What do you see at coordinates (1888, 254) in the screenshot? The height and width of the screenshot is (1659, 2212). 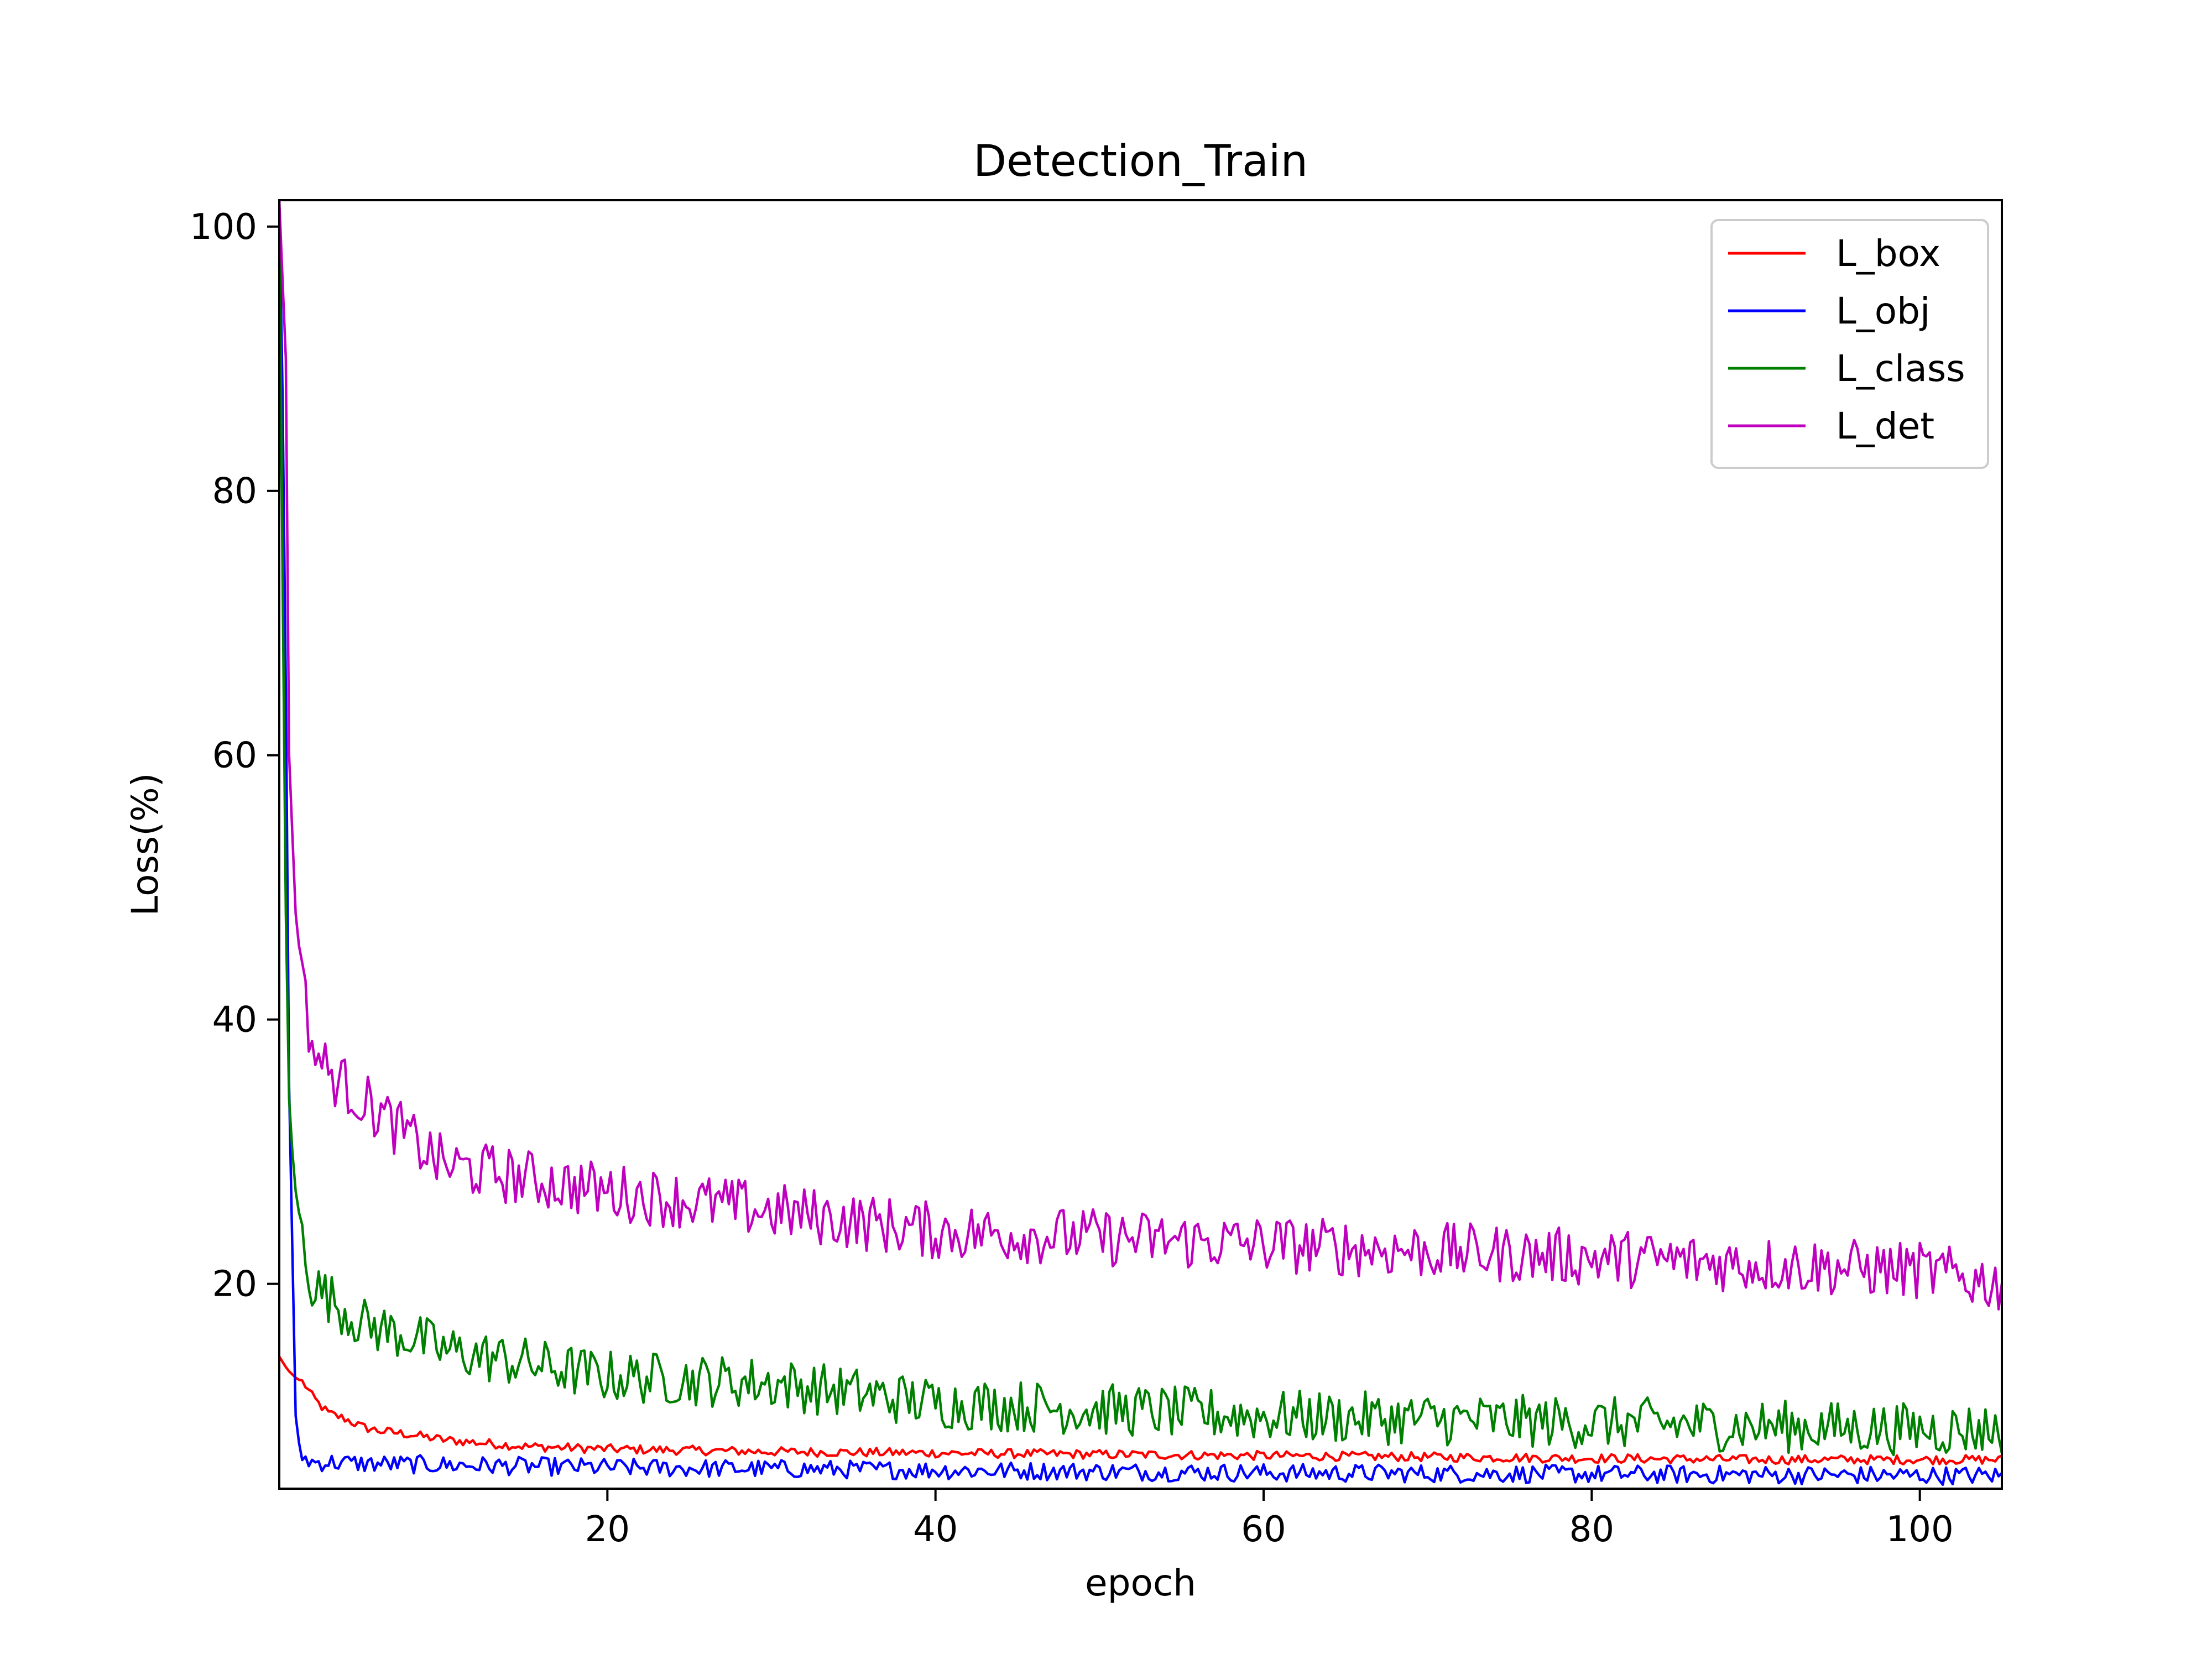 I see `legend-label: L_box` at bounding box center [1888, 254].